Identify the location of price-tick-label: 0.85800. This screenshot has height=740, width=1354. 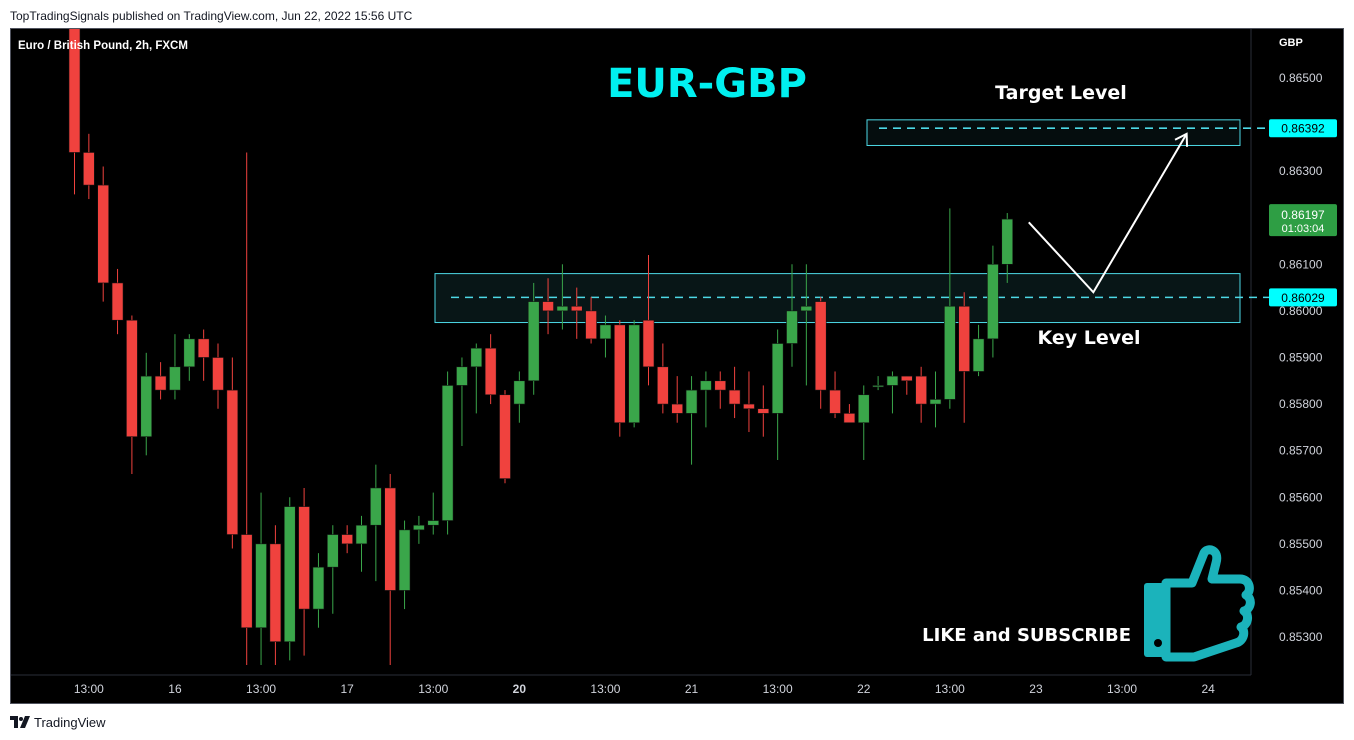
(1301, 404).